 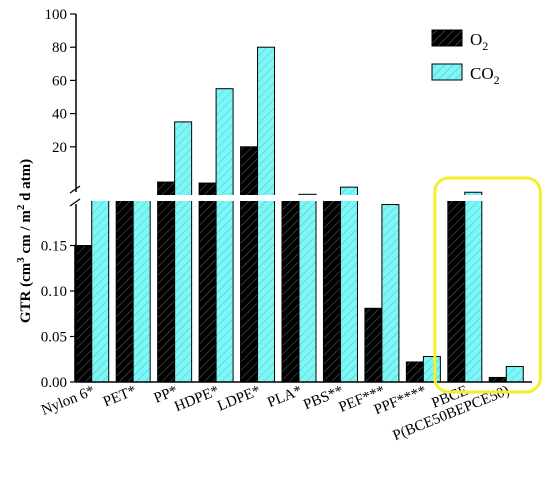 I want to click on y-axis-break-mark-top, so click(x=75, y=189).